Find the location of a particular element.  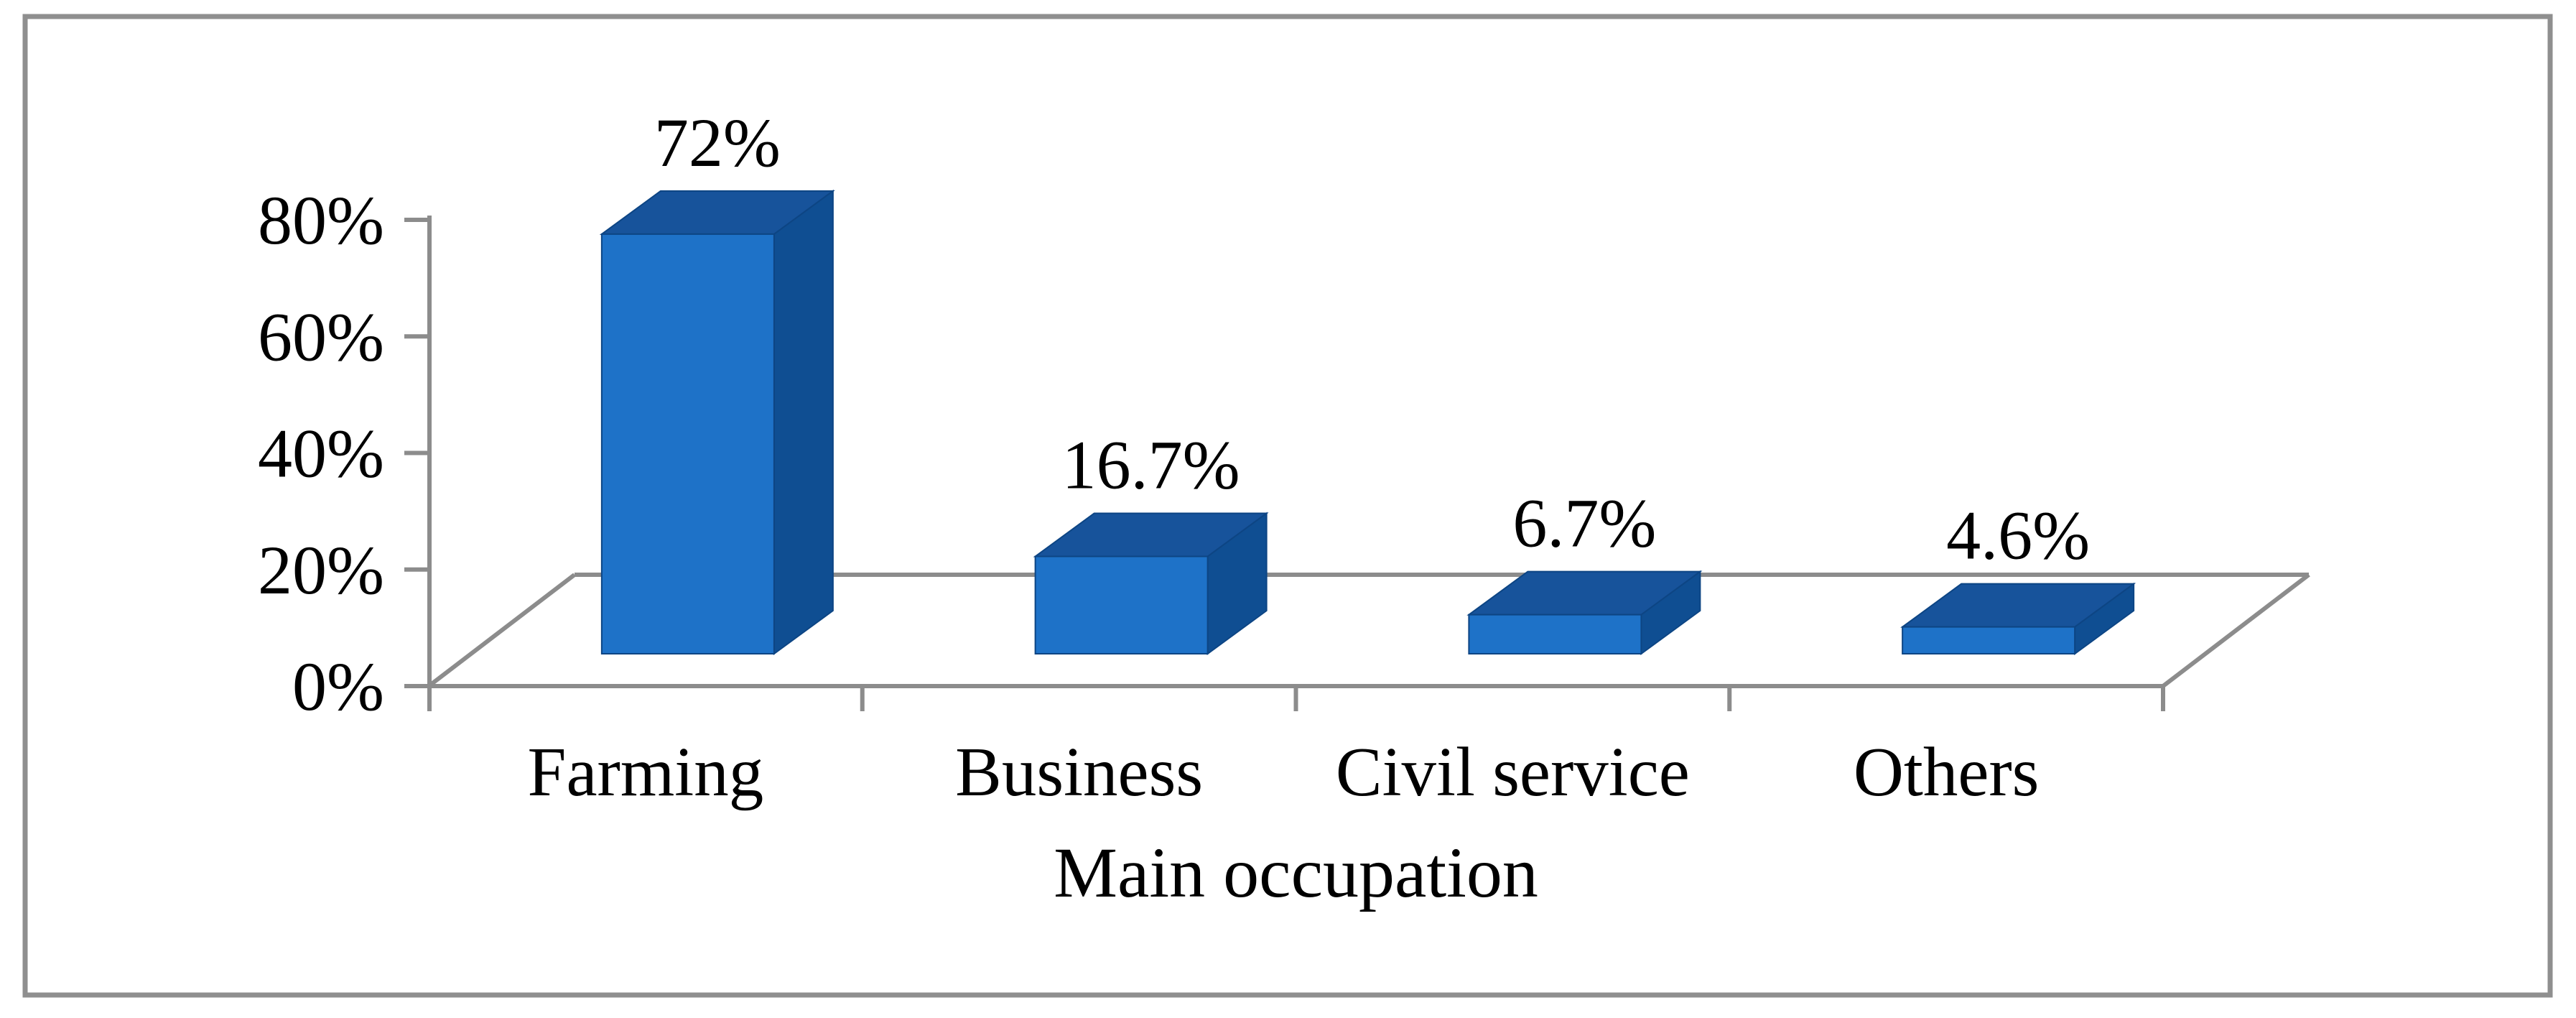

bar-value-label: 16.7% is located at coordinates (1151, 466).